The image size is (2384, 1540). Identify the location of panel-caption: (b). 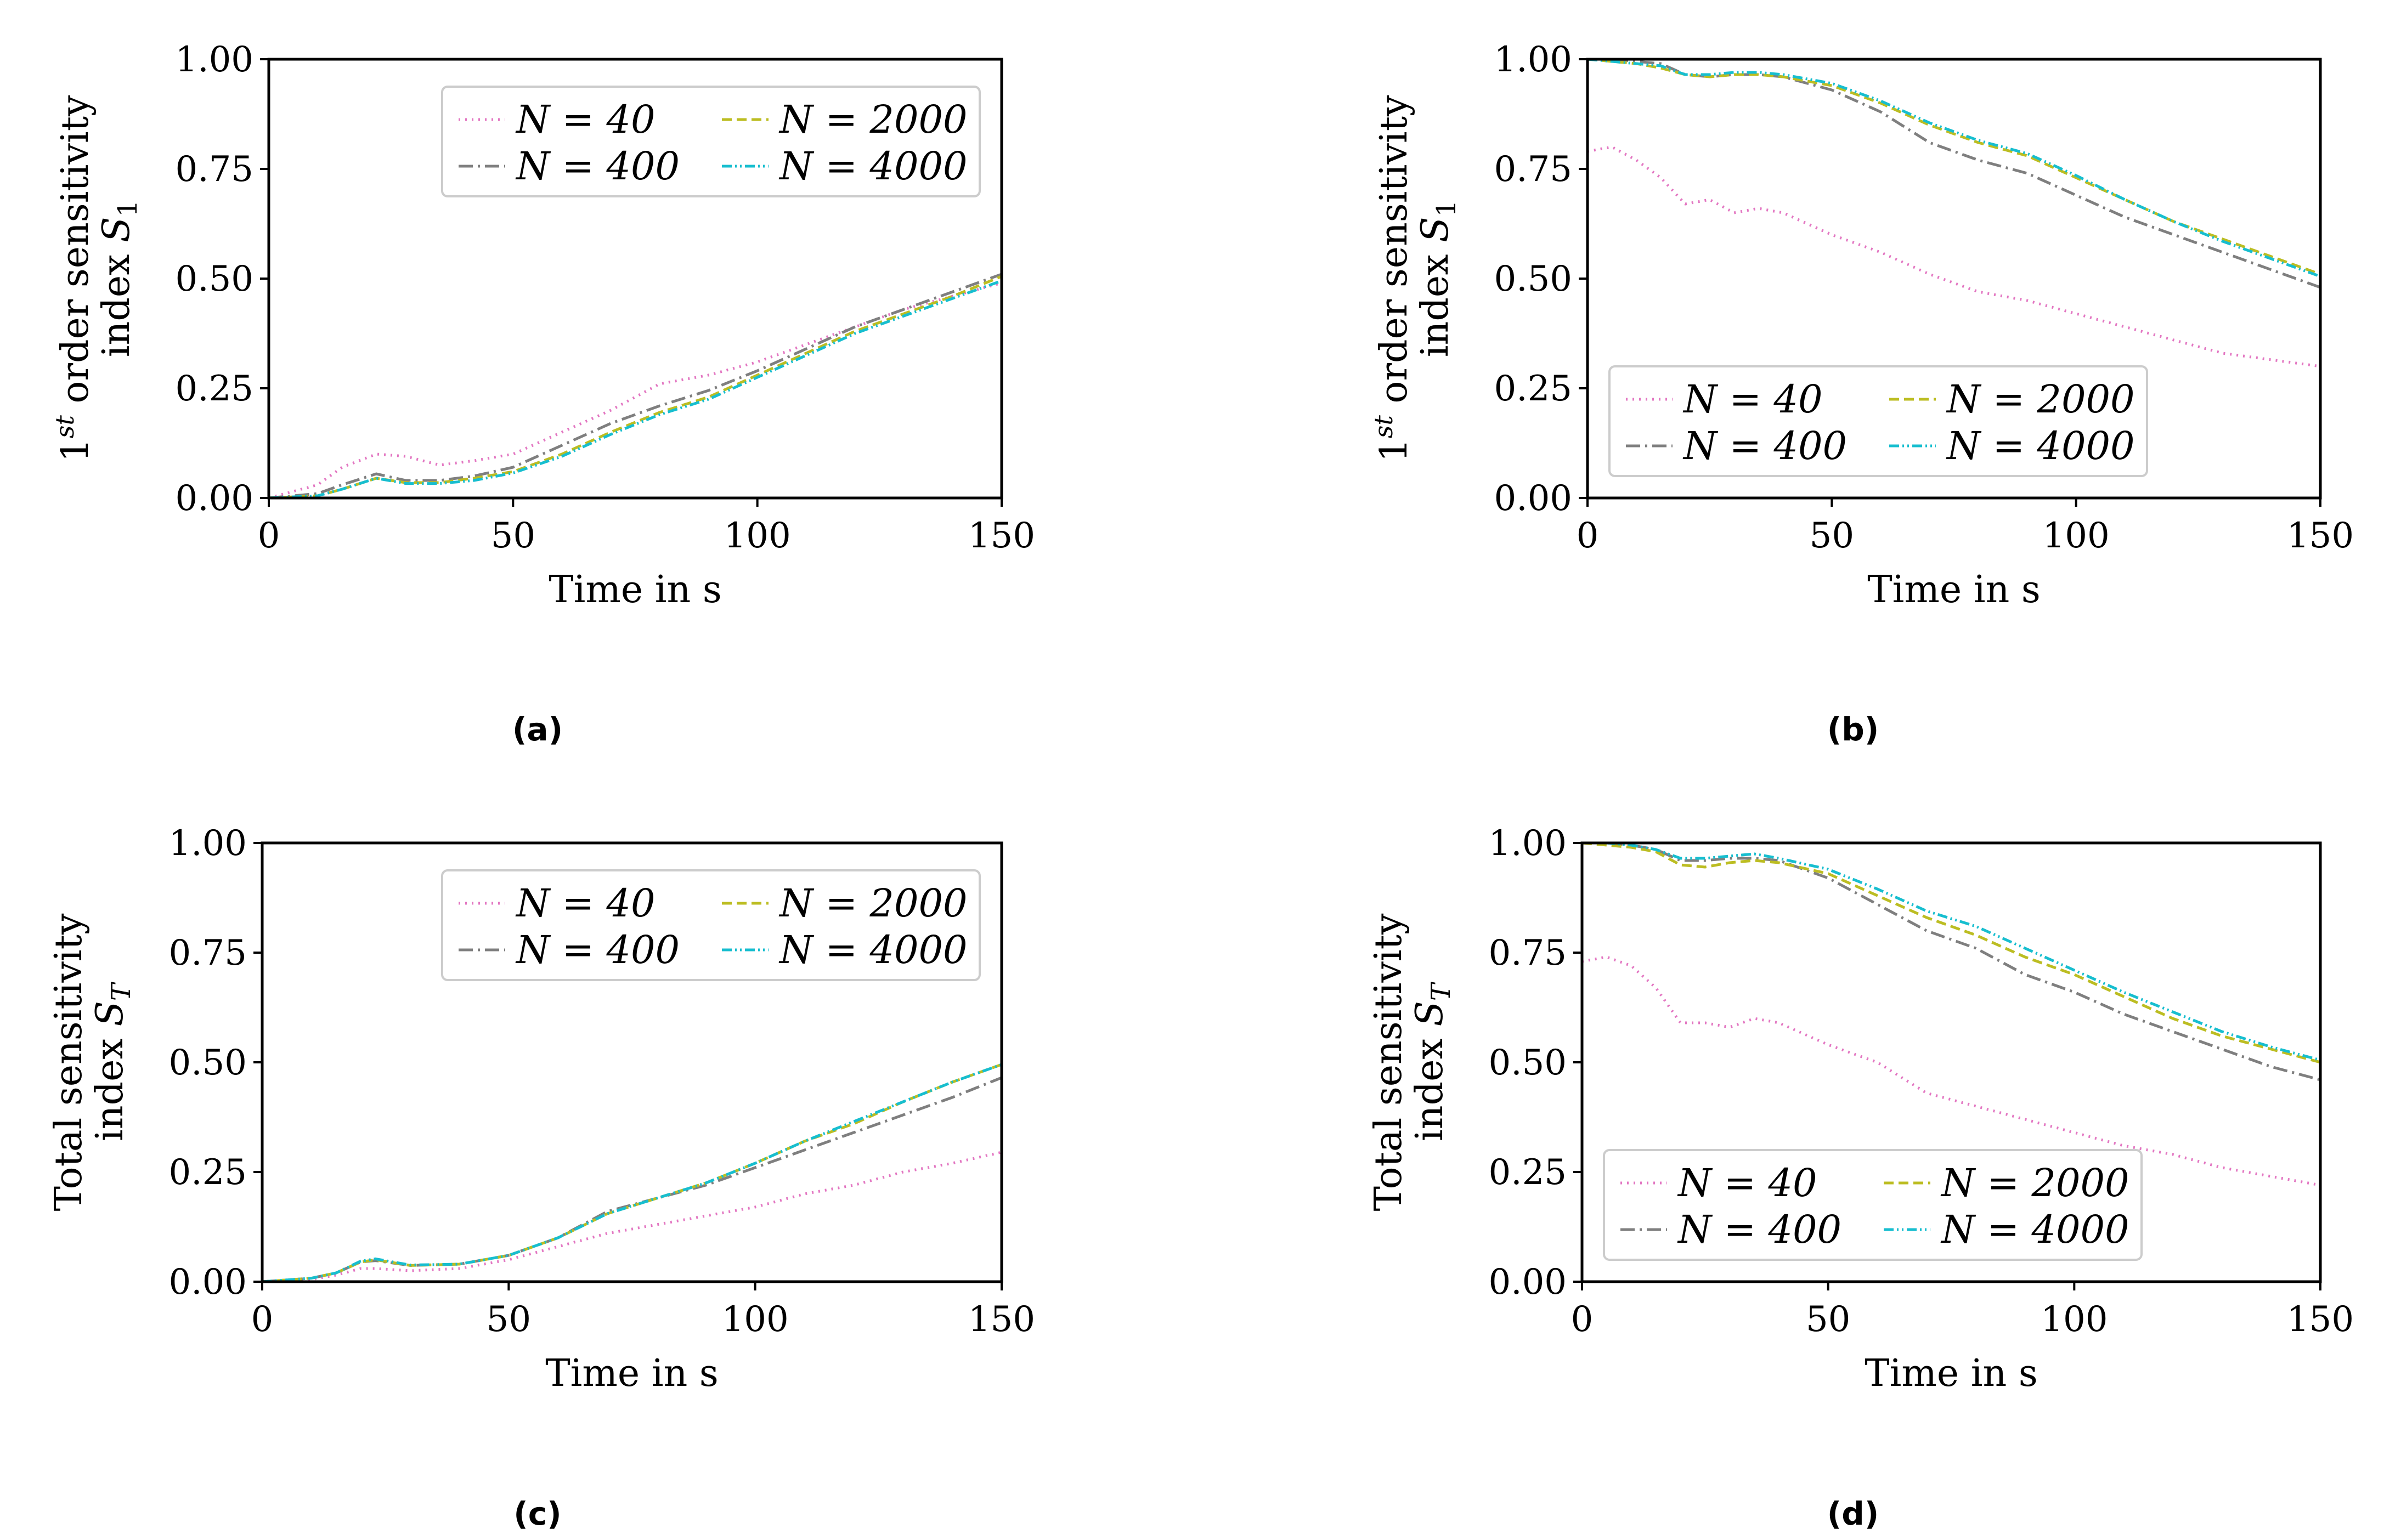
(1853, 729).